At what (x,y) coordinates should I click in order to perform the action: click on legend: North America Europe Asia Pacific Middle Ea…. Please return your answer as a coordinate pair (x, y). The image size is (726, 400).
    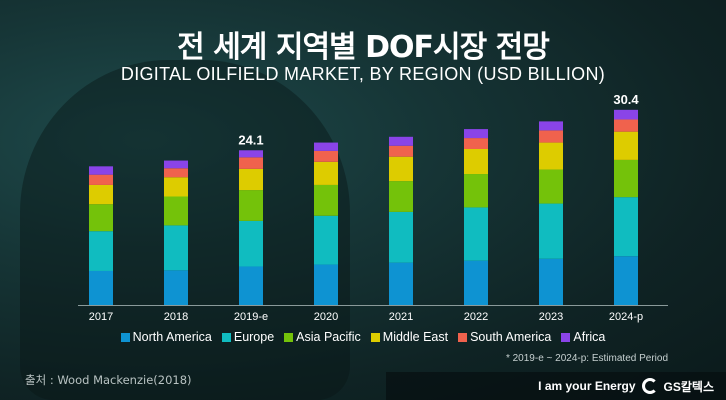
    Looking at the image, I should click on (363, 337).